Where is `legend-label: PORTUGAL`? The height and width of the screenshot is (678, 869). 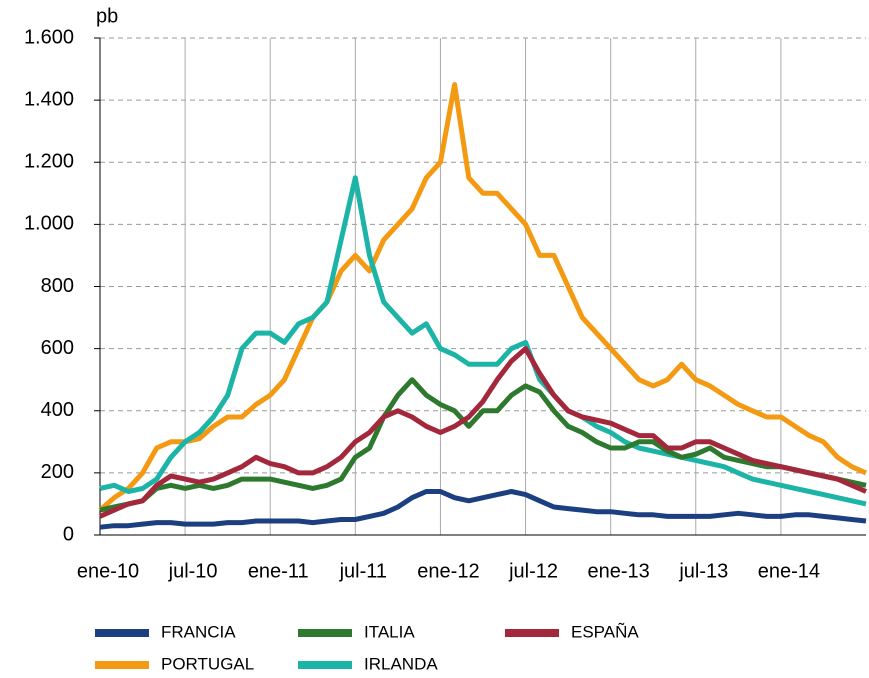
legend-label: PORTUGAL is located at coordinates (207, 663).